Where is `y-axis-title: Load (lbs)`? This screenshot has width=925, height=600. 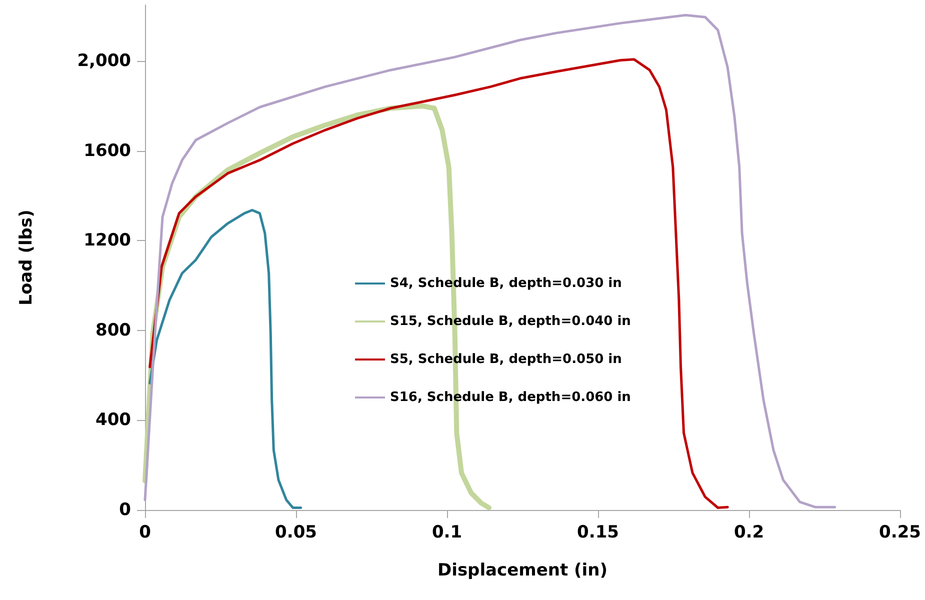 y-axis-title: Load (lbs) is located at coordinates (26, 258).